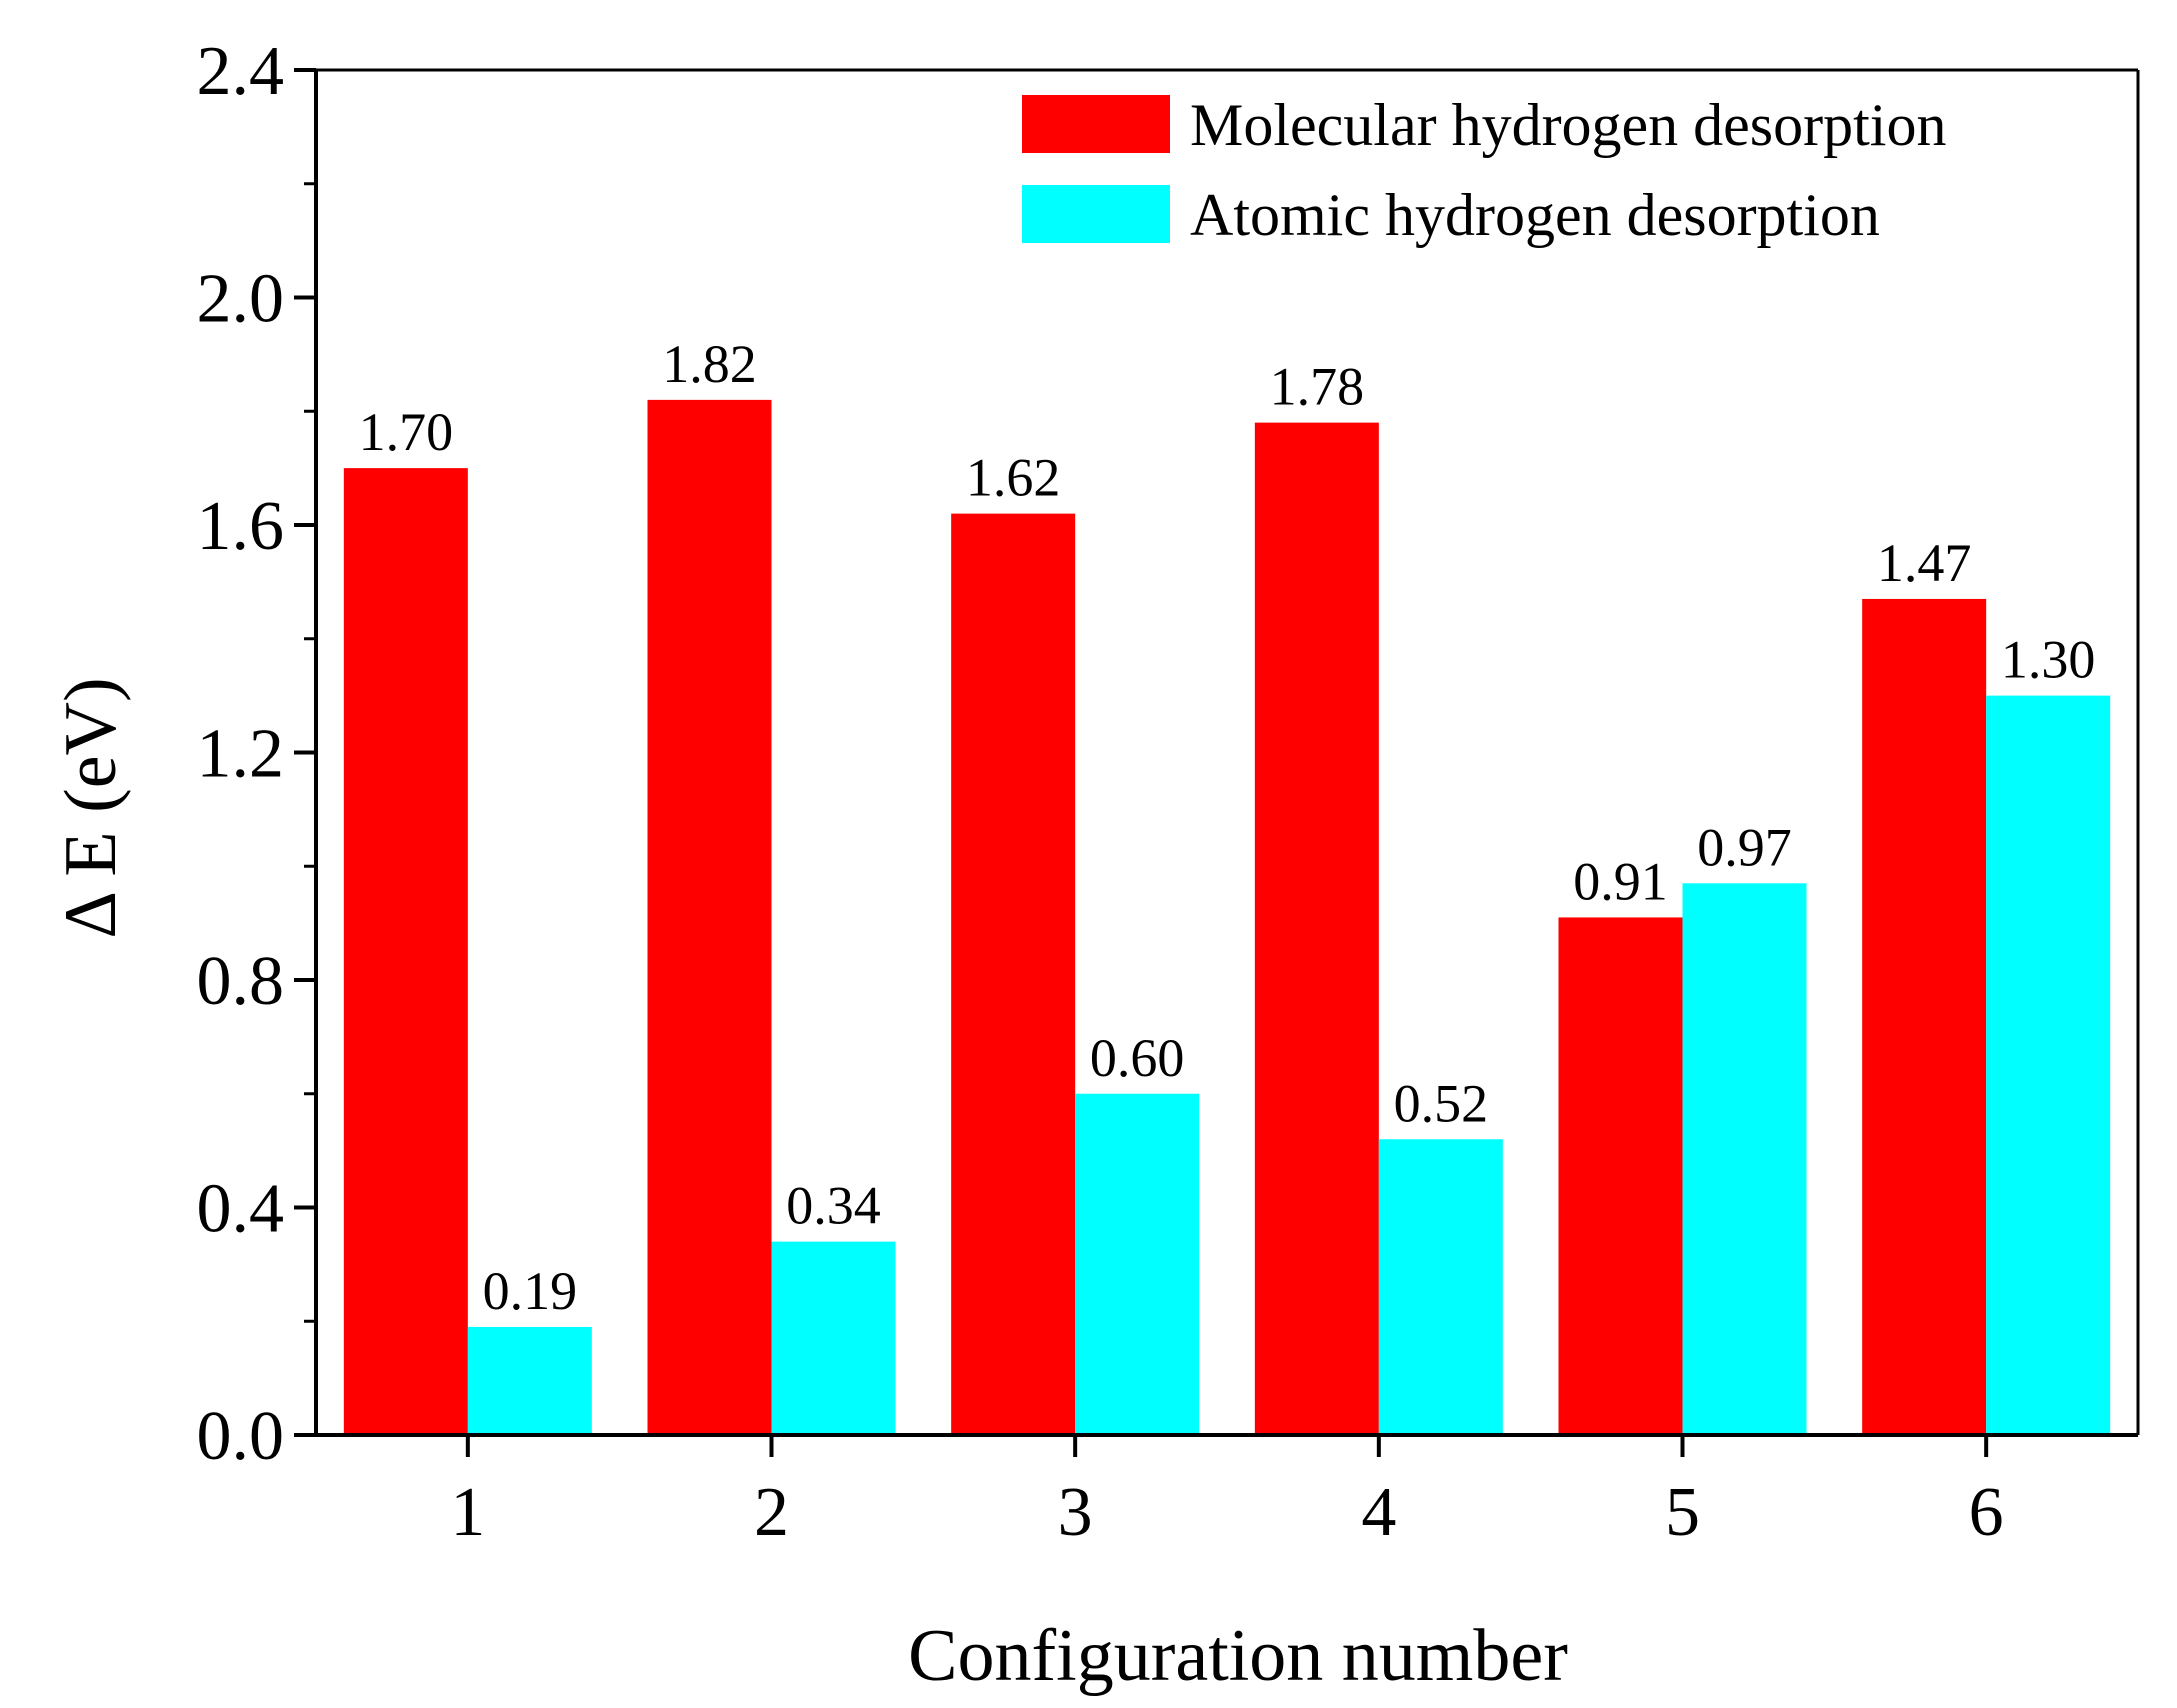 The height and width of the screenshot is (1708, 2177). What do you see at coordinates (241, 526) in the screenshot?
I see `y-tick-label-1.6: 1.6` at bounding box center [241, 526].